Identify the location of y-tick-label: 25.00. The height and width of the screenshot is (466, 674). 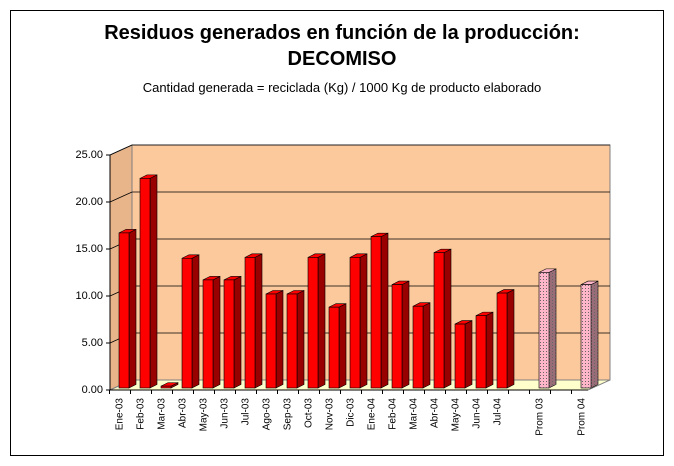
(89, 155).